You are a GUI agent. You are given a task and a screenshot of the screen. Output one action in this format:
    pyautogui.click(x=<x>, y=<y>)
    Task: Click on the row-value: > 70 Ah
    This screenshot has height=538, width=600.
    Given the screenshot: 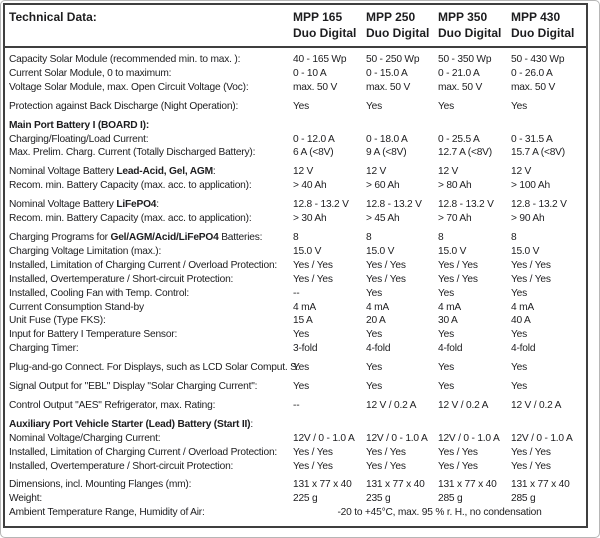 What is the action you would take?
    pyautogui.click(x=455, y=219)
    